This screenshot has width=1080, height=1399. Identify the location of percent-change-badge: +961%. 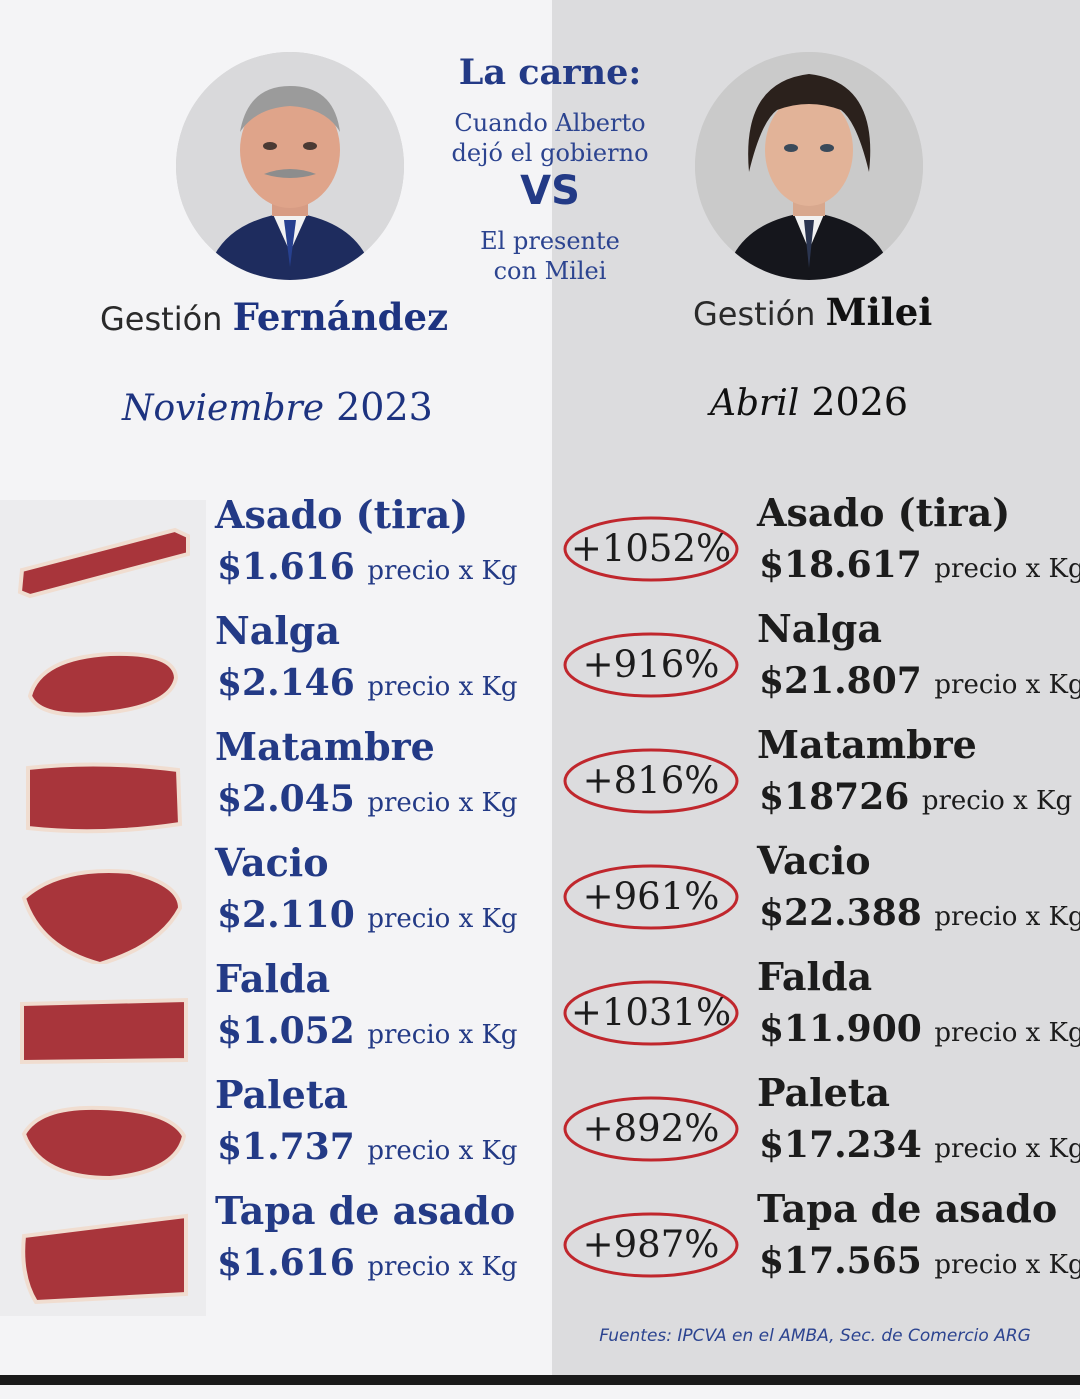
(651, 897).